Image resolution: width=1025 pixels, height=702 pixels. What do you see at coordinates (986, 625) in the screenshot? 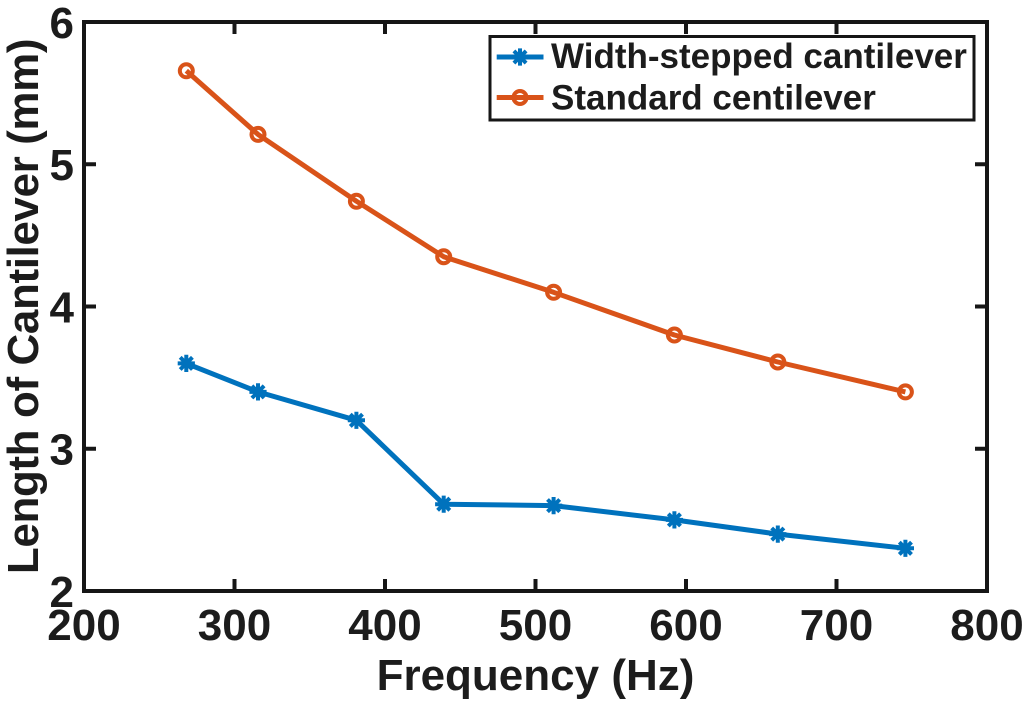
I see `svg-text: 800` at bounding box center [986, 625].